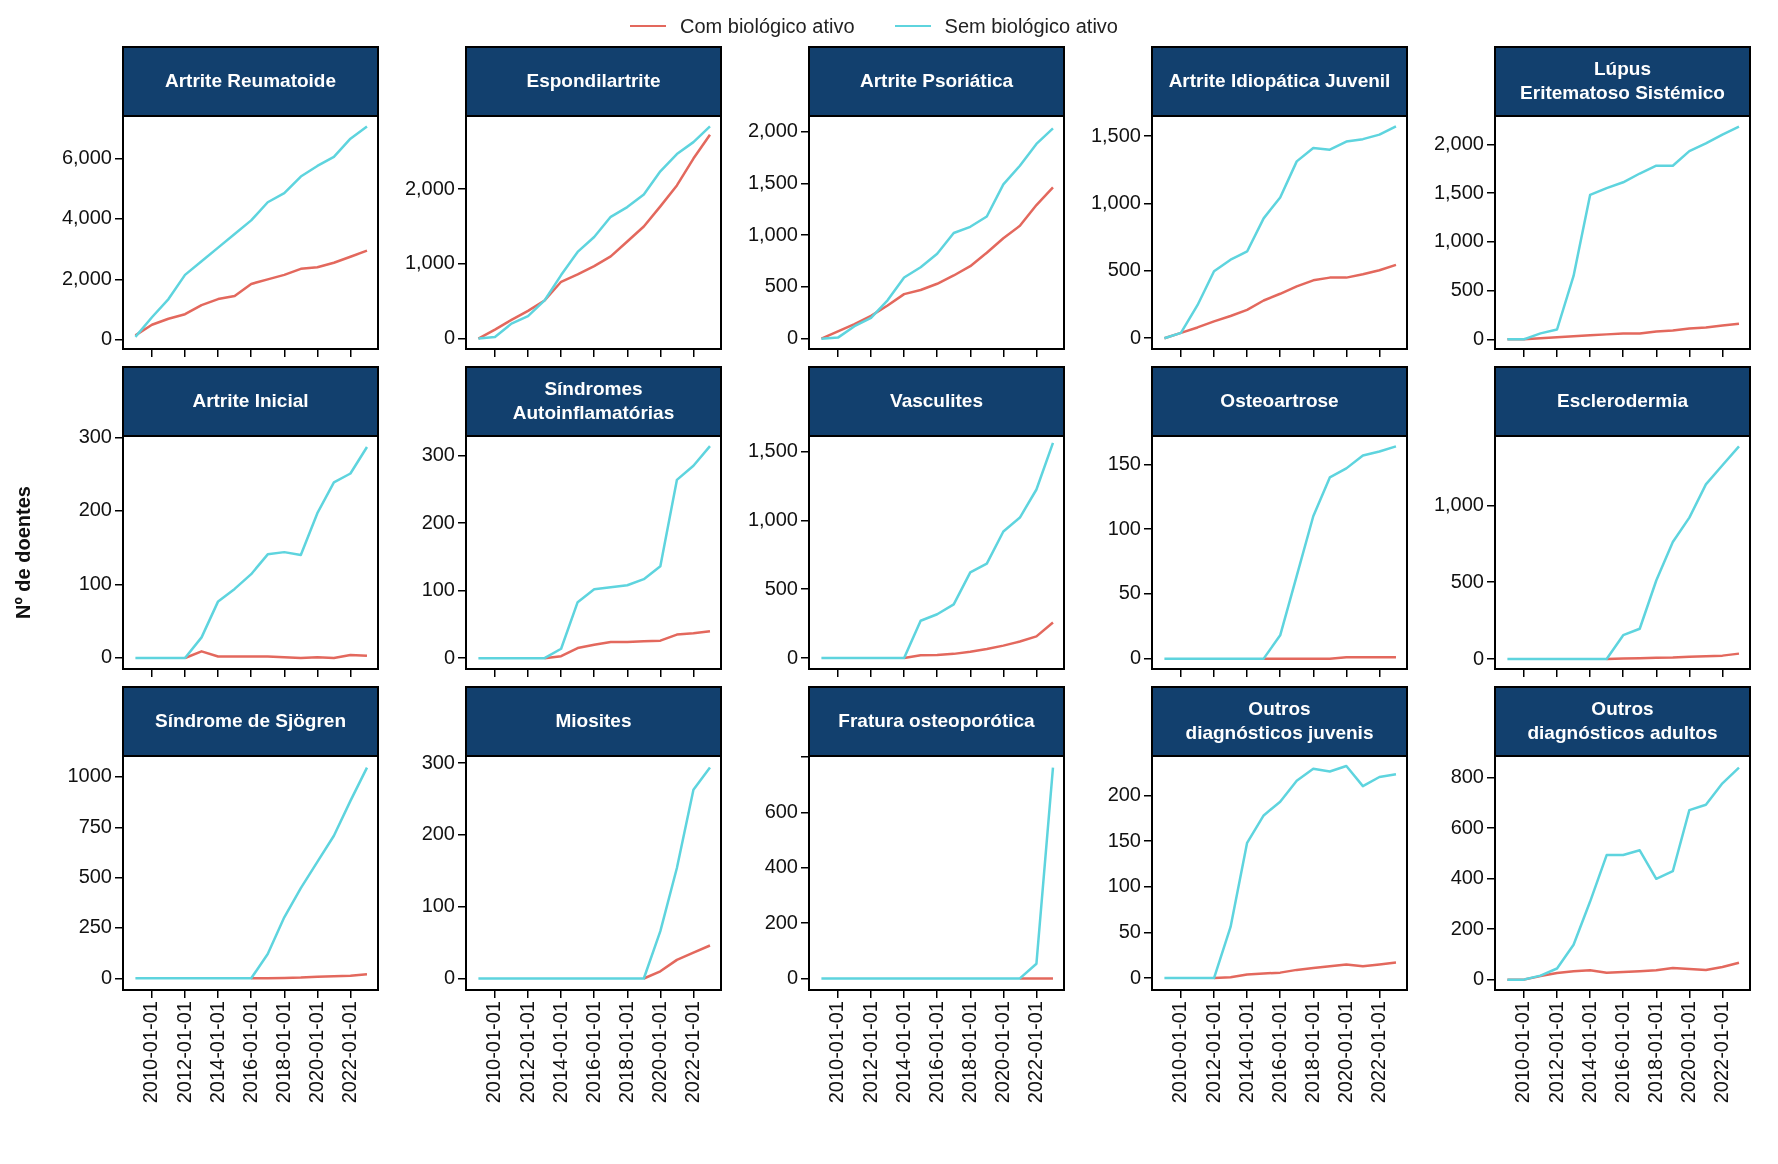 The height and width of the screenshot is (1164, 1778). Describe the element at coordinates (781, 866) in the screenshot. I see `y-tick-label: 400` at that location.